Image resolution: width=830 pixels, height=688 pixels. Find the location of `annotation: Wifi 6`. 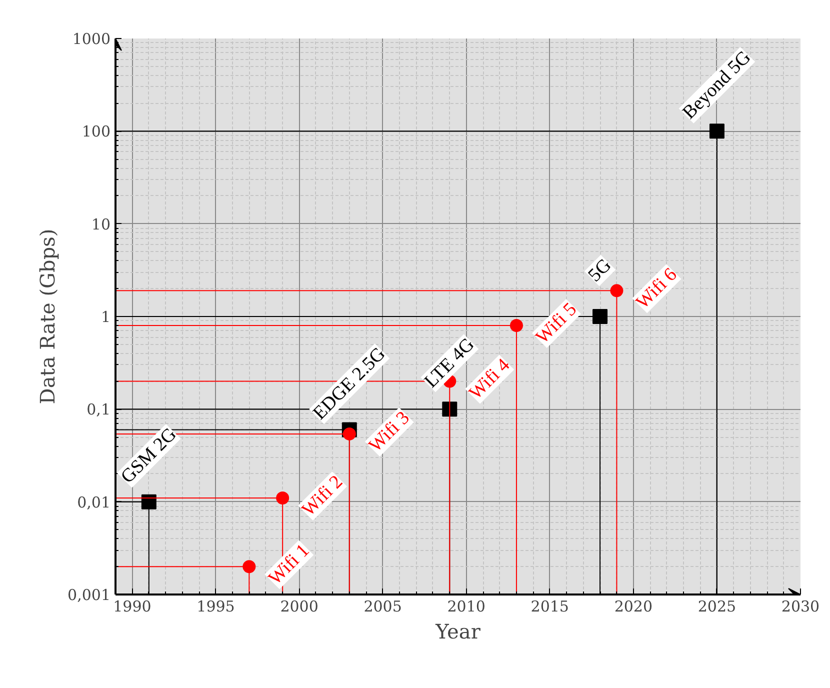

annotation: Wifi 6 is located at coordinates (657, 289).